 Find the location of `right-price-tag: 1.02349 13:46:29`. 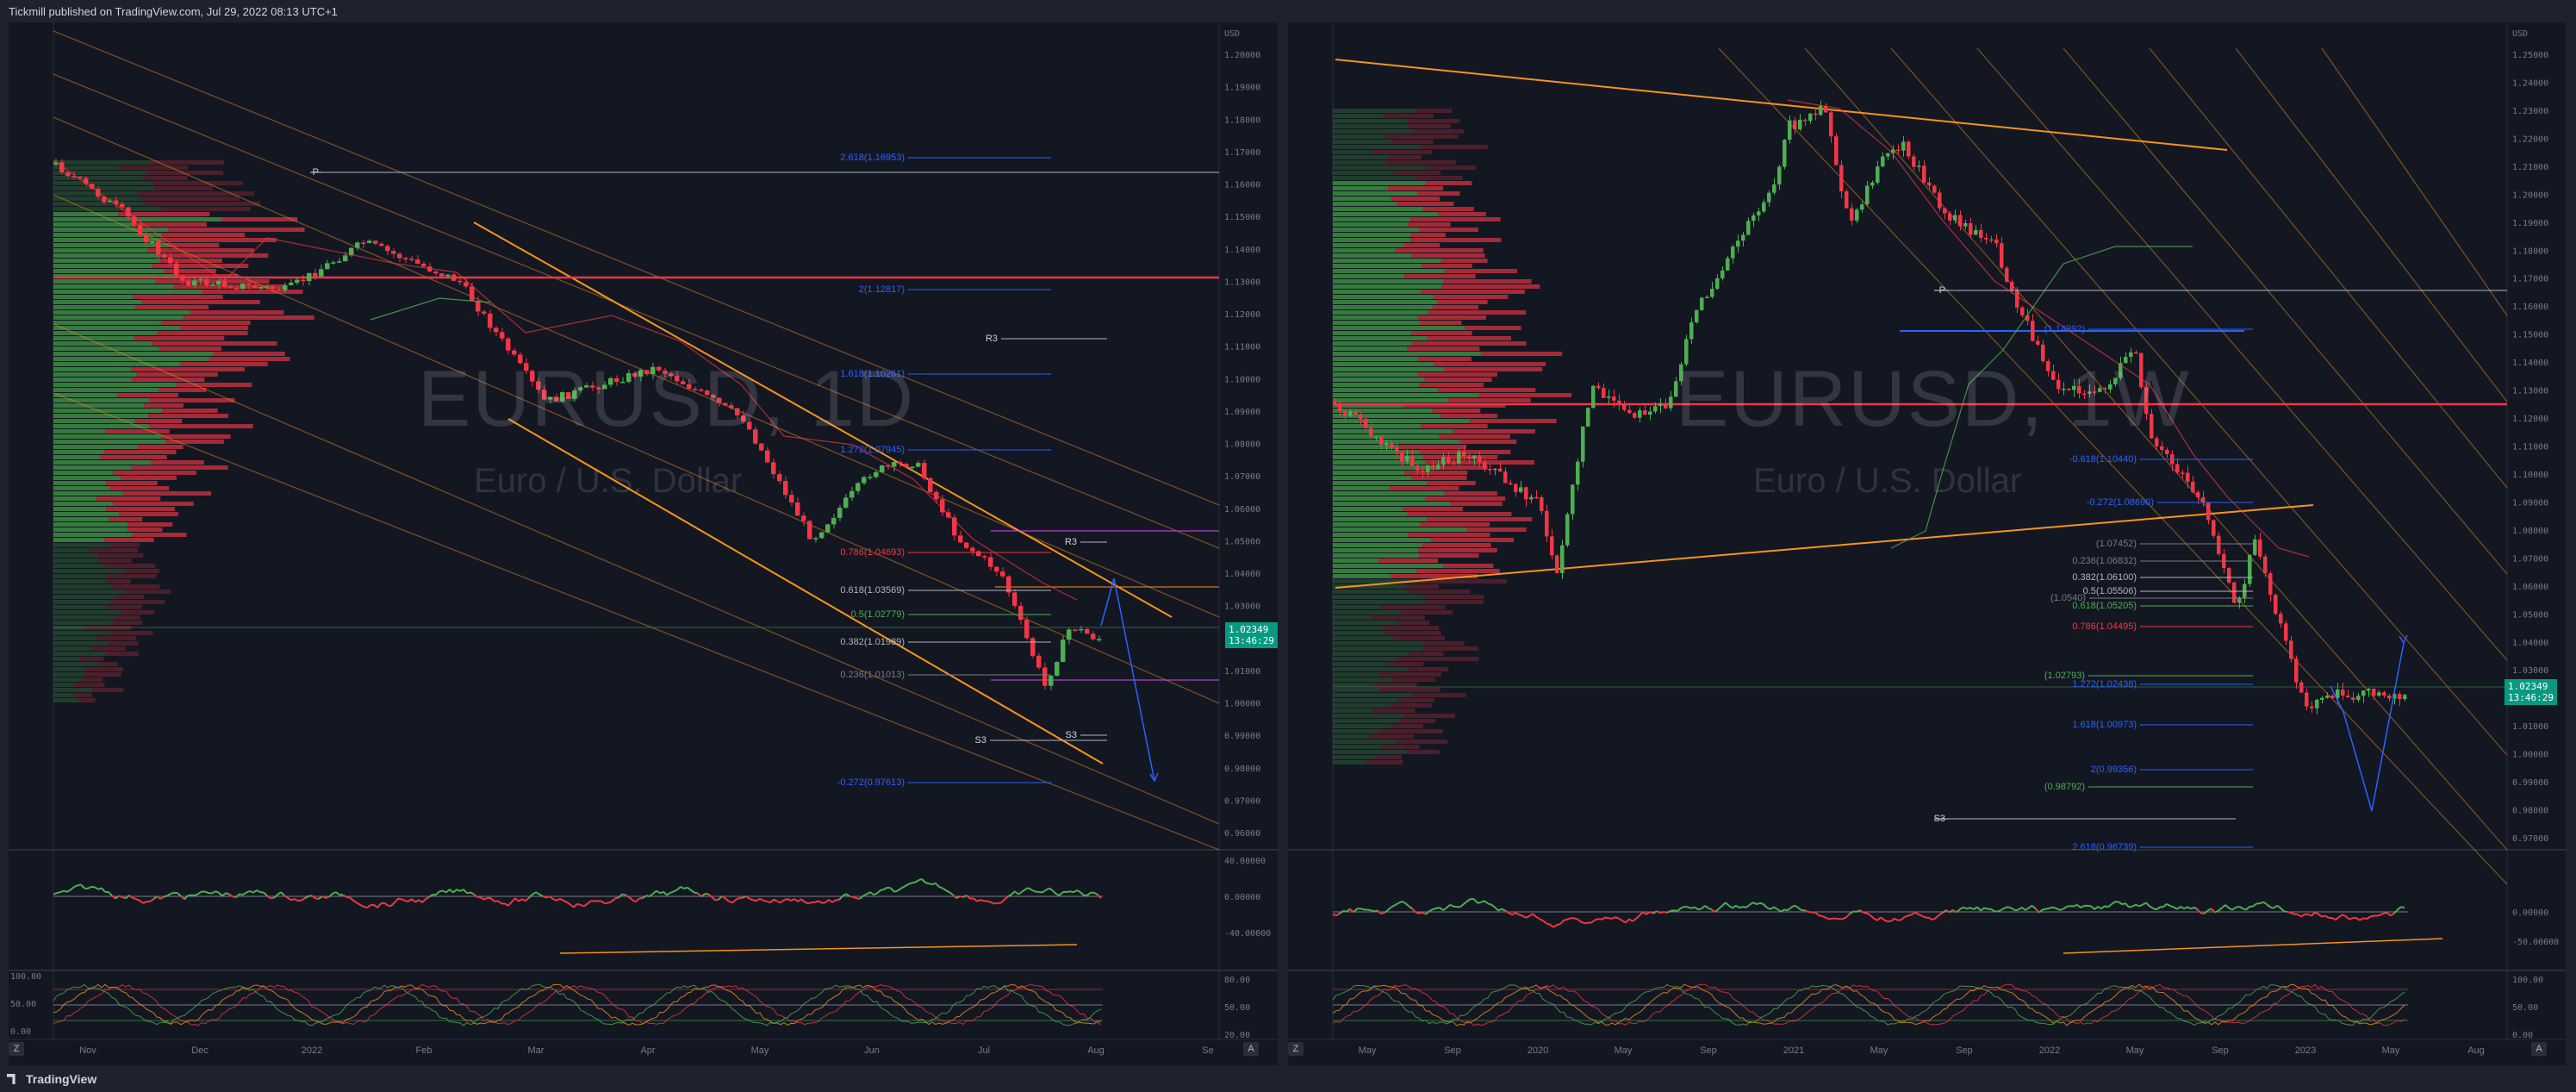

right-price-tag: 1.02349 13:46:29 is located at coordinates (2531, 692).